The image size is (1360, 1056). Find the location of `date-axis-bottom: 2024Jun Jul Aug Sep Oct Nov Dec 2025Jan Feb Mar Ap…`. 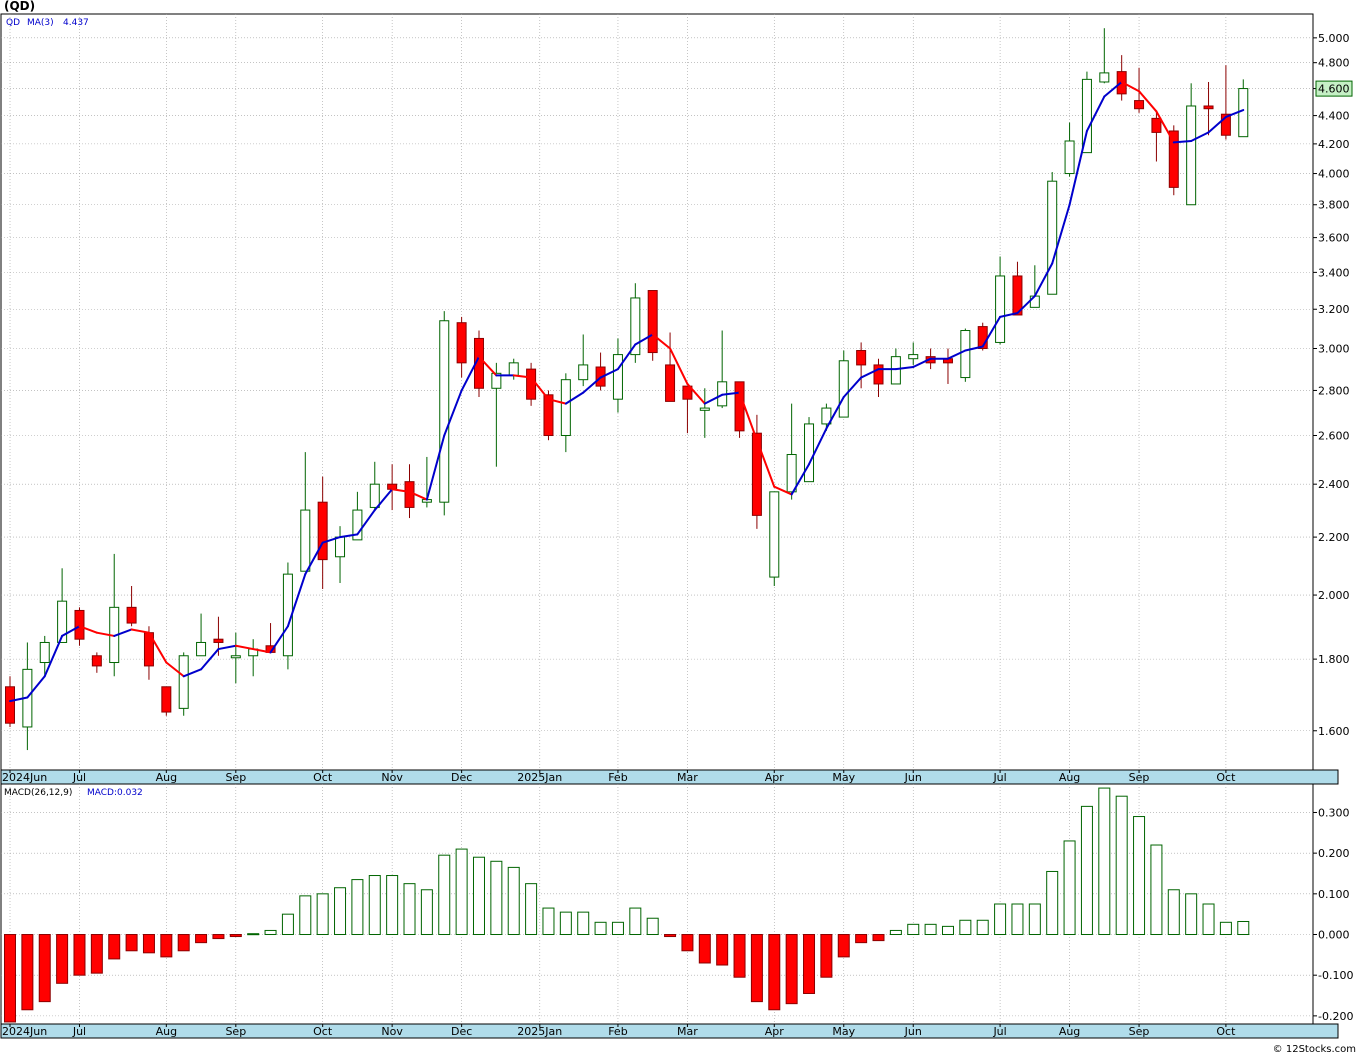

date-axis-bottom: 2024Jun Jul Aug Sep Oct Nov Dec 2025Jan Feb Mar Ap… is located at coordinates (619, 1031).